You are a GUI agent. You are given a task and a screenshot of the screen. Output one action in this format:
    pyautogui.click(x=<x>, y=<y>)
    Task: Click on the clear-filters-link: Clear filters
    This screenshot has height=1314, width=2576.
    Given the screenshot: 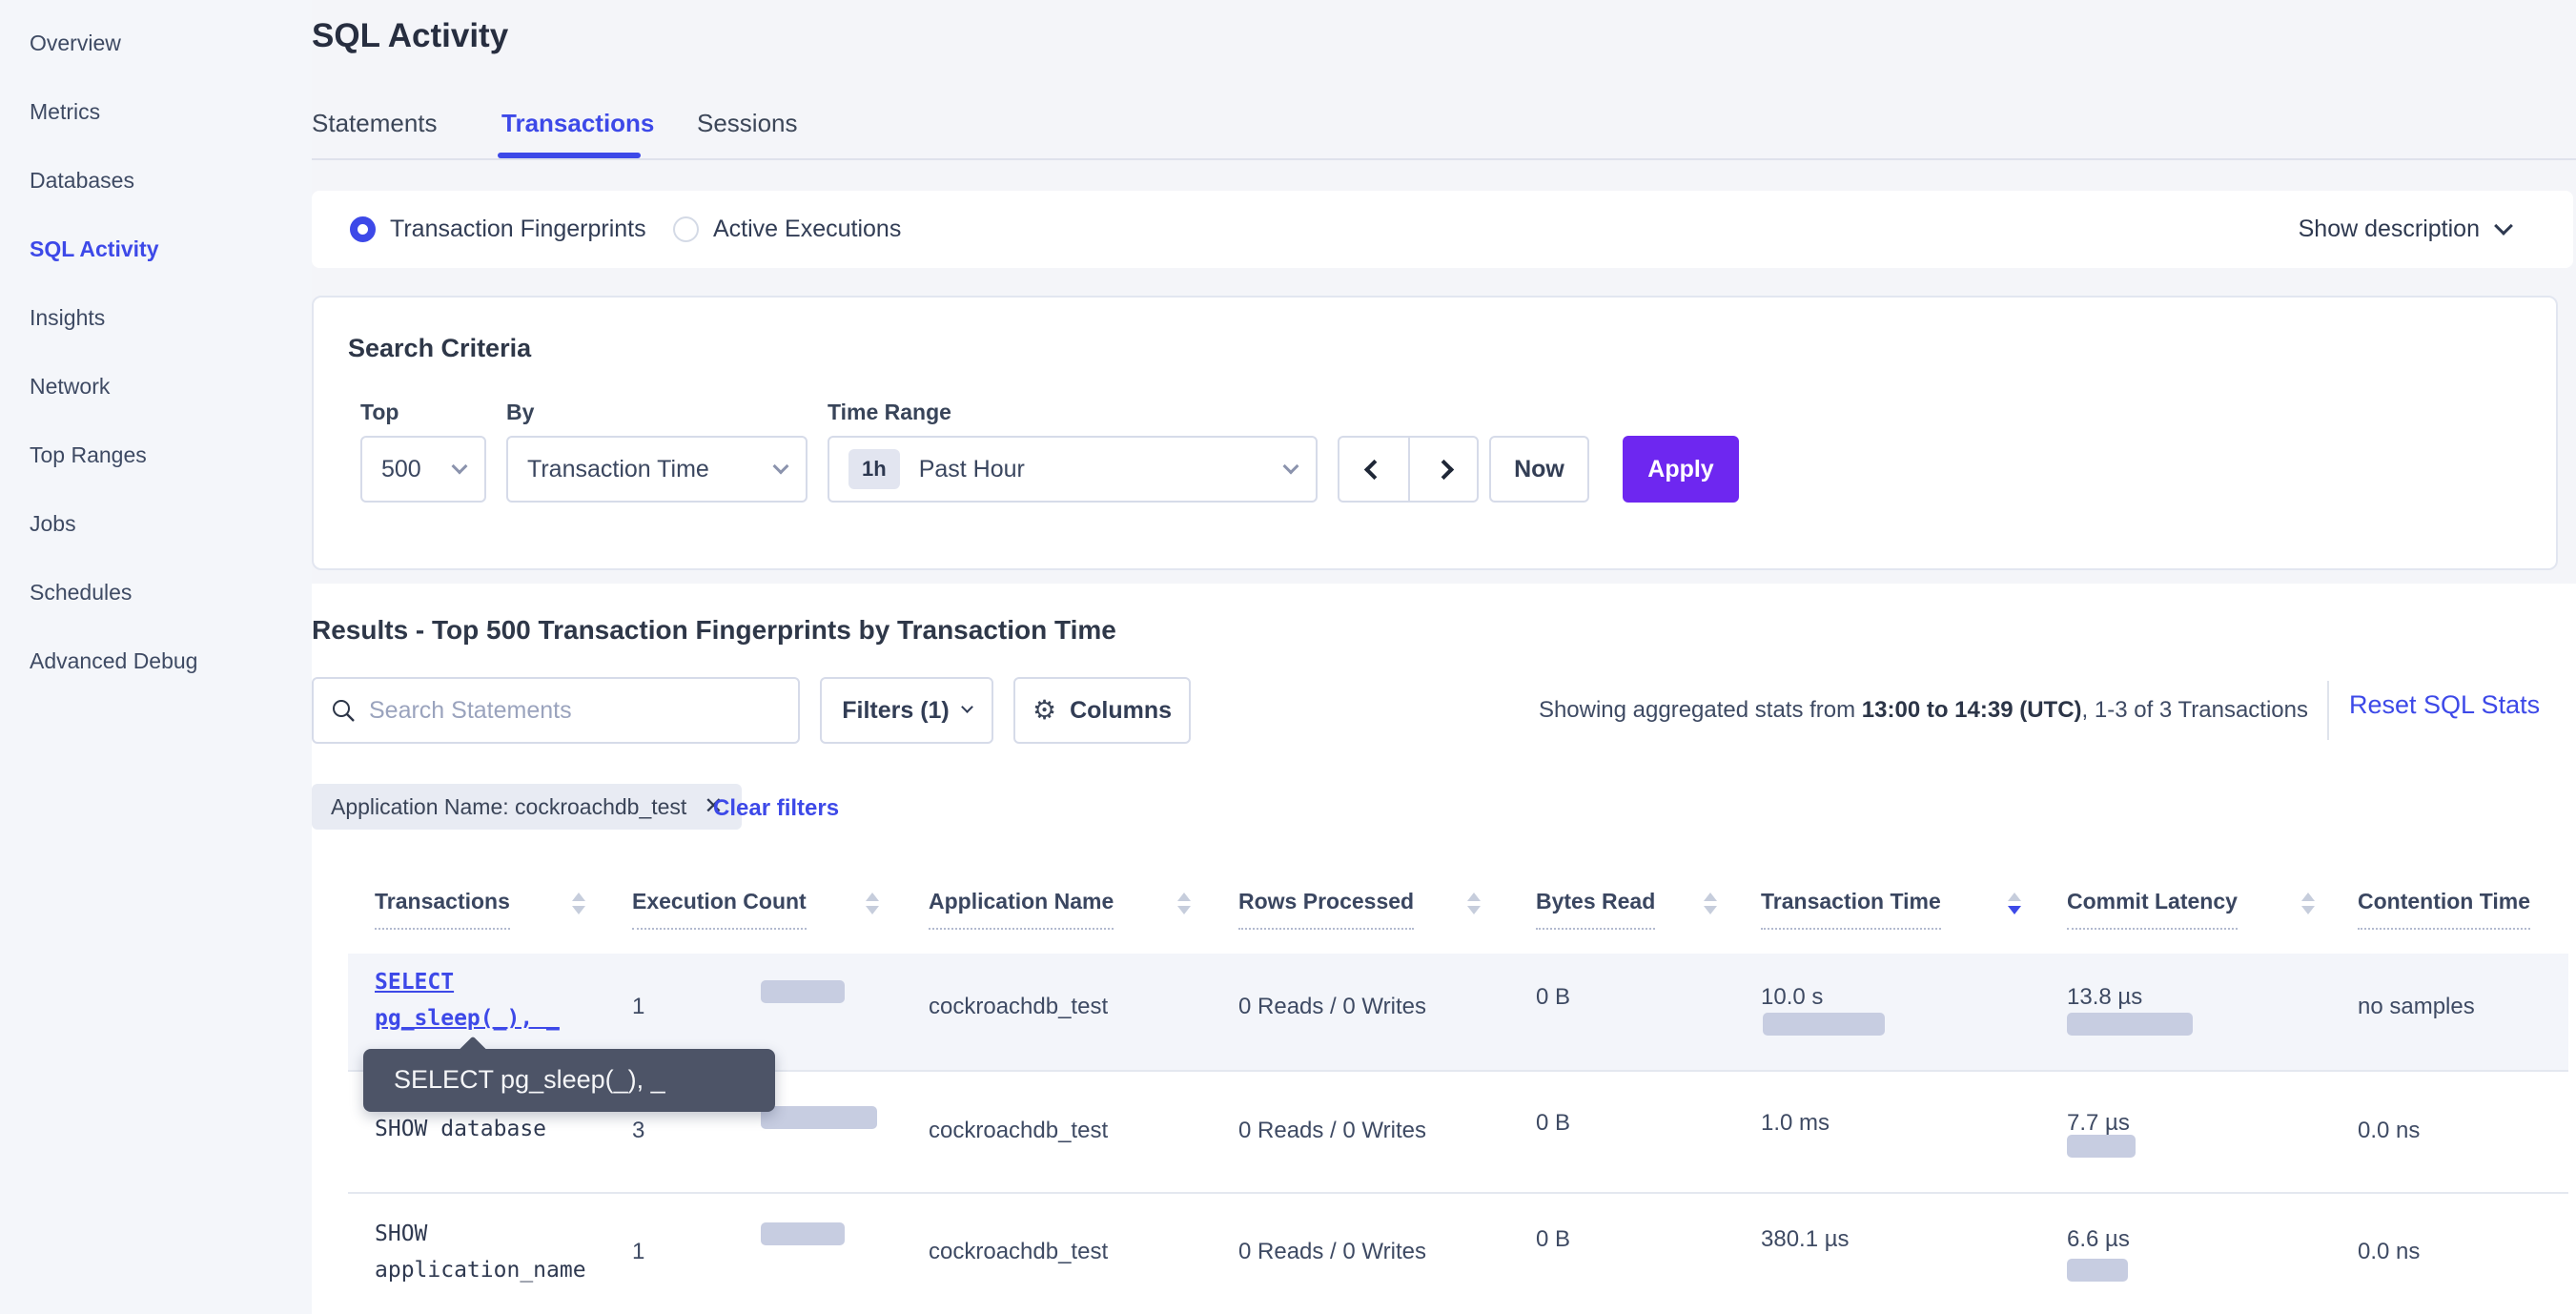 What is the action you would take?
    pyautogui.click(x=776, y=808)
    